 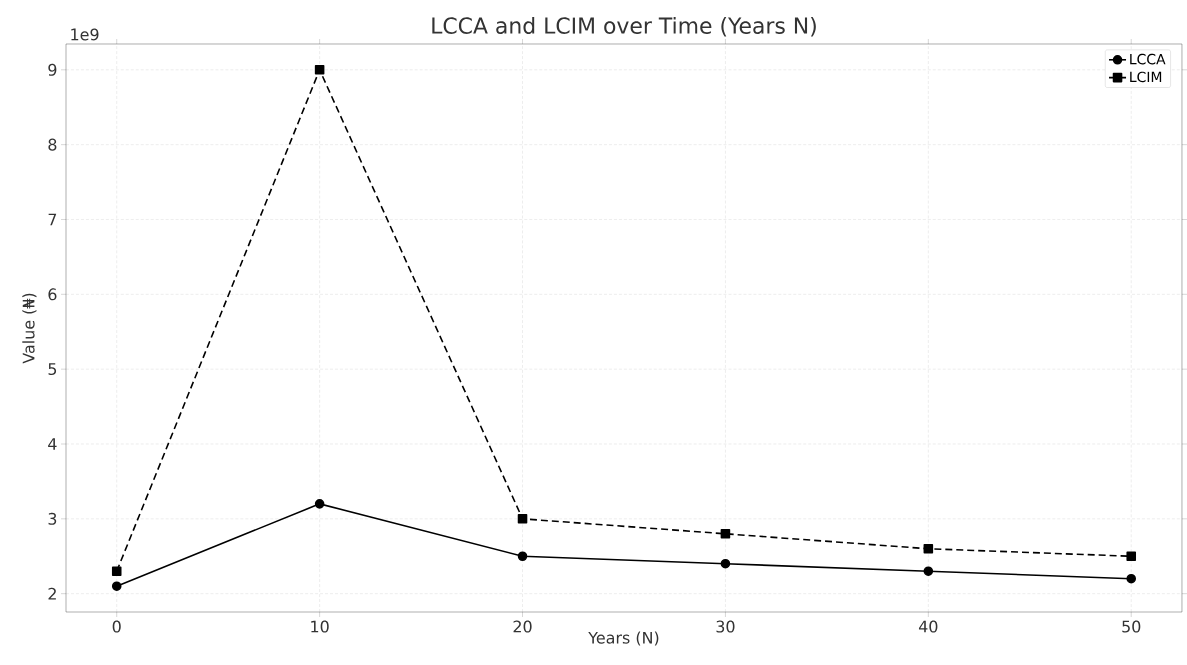 What do you see at coordinates (928, 626) in the screenshot?
I see `x-tick-label: 40` at bounding box center [928, 626].